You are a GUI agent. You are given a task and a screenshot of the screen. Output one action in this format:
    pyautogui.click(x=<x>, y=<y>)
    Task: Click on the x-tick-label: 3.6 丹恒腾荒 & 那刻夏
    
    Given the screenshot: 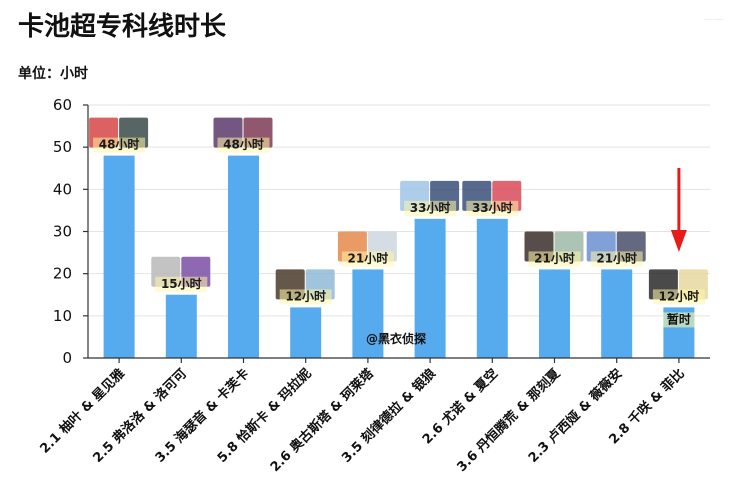 What is the action you would take?
    pyautogui.click(x=509, y=420)
    